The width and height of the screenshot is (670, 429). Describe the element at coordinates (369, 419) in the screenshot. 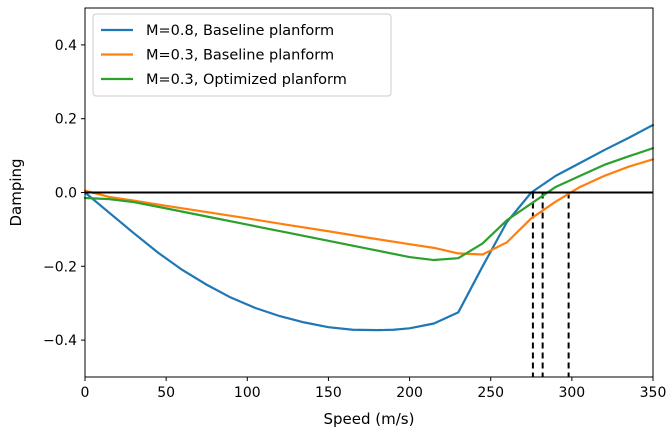

I see `x-axis-title: Speed (m/s)` at that location.